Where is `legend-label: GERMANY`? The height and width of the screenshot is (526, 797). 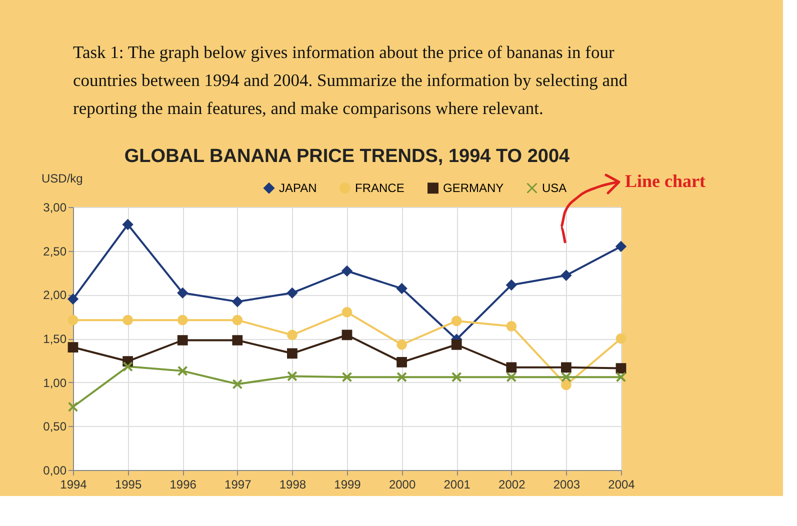
legend-label: GERMANY is located at coordinates (473, 188).